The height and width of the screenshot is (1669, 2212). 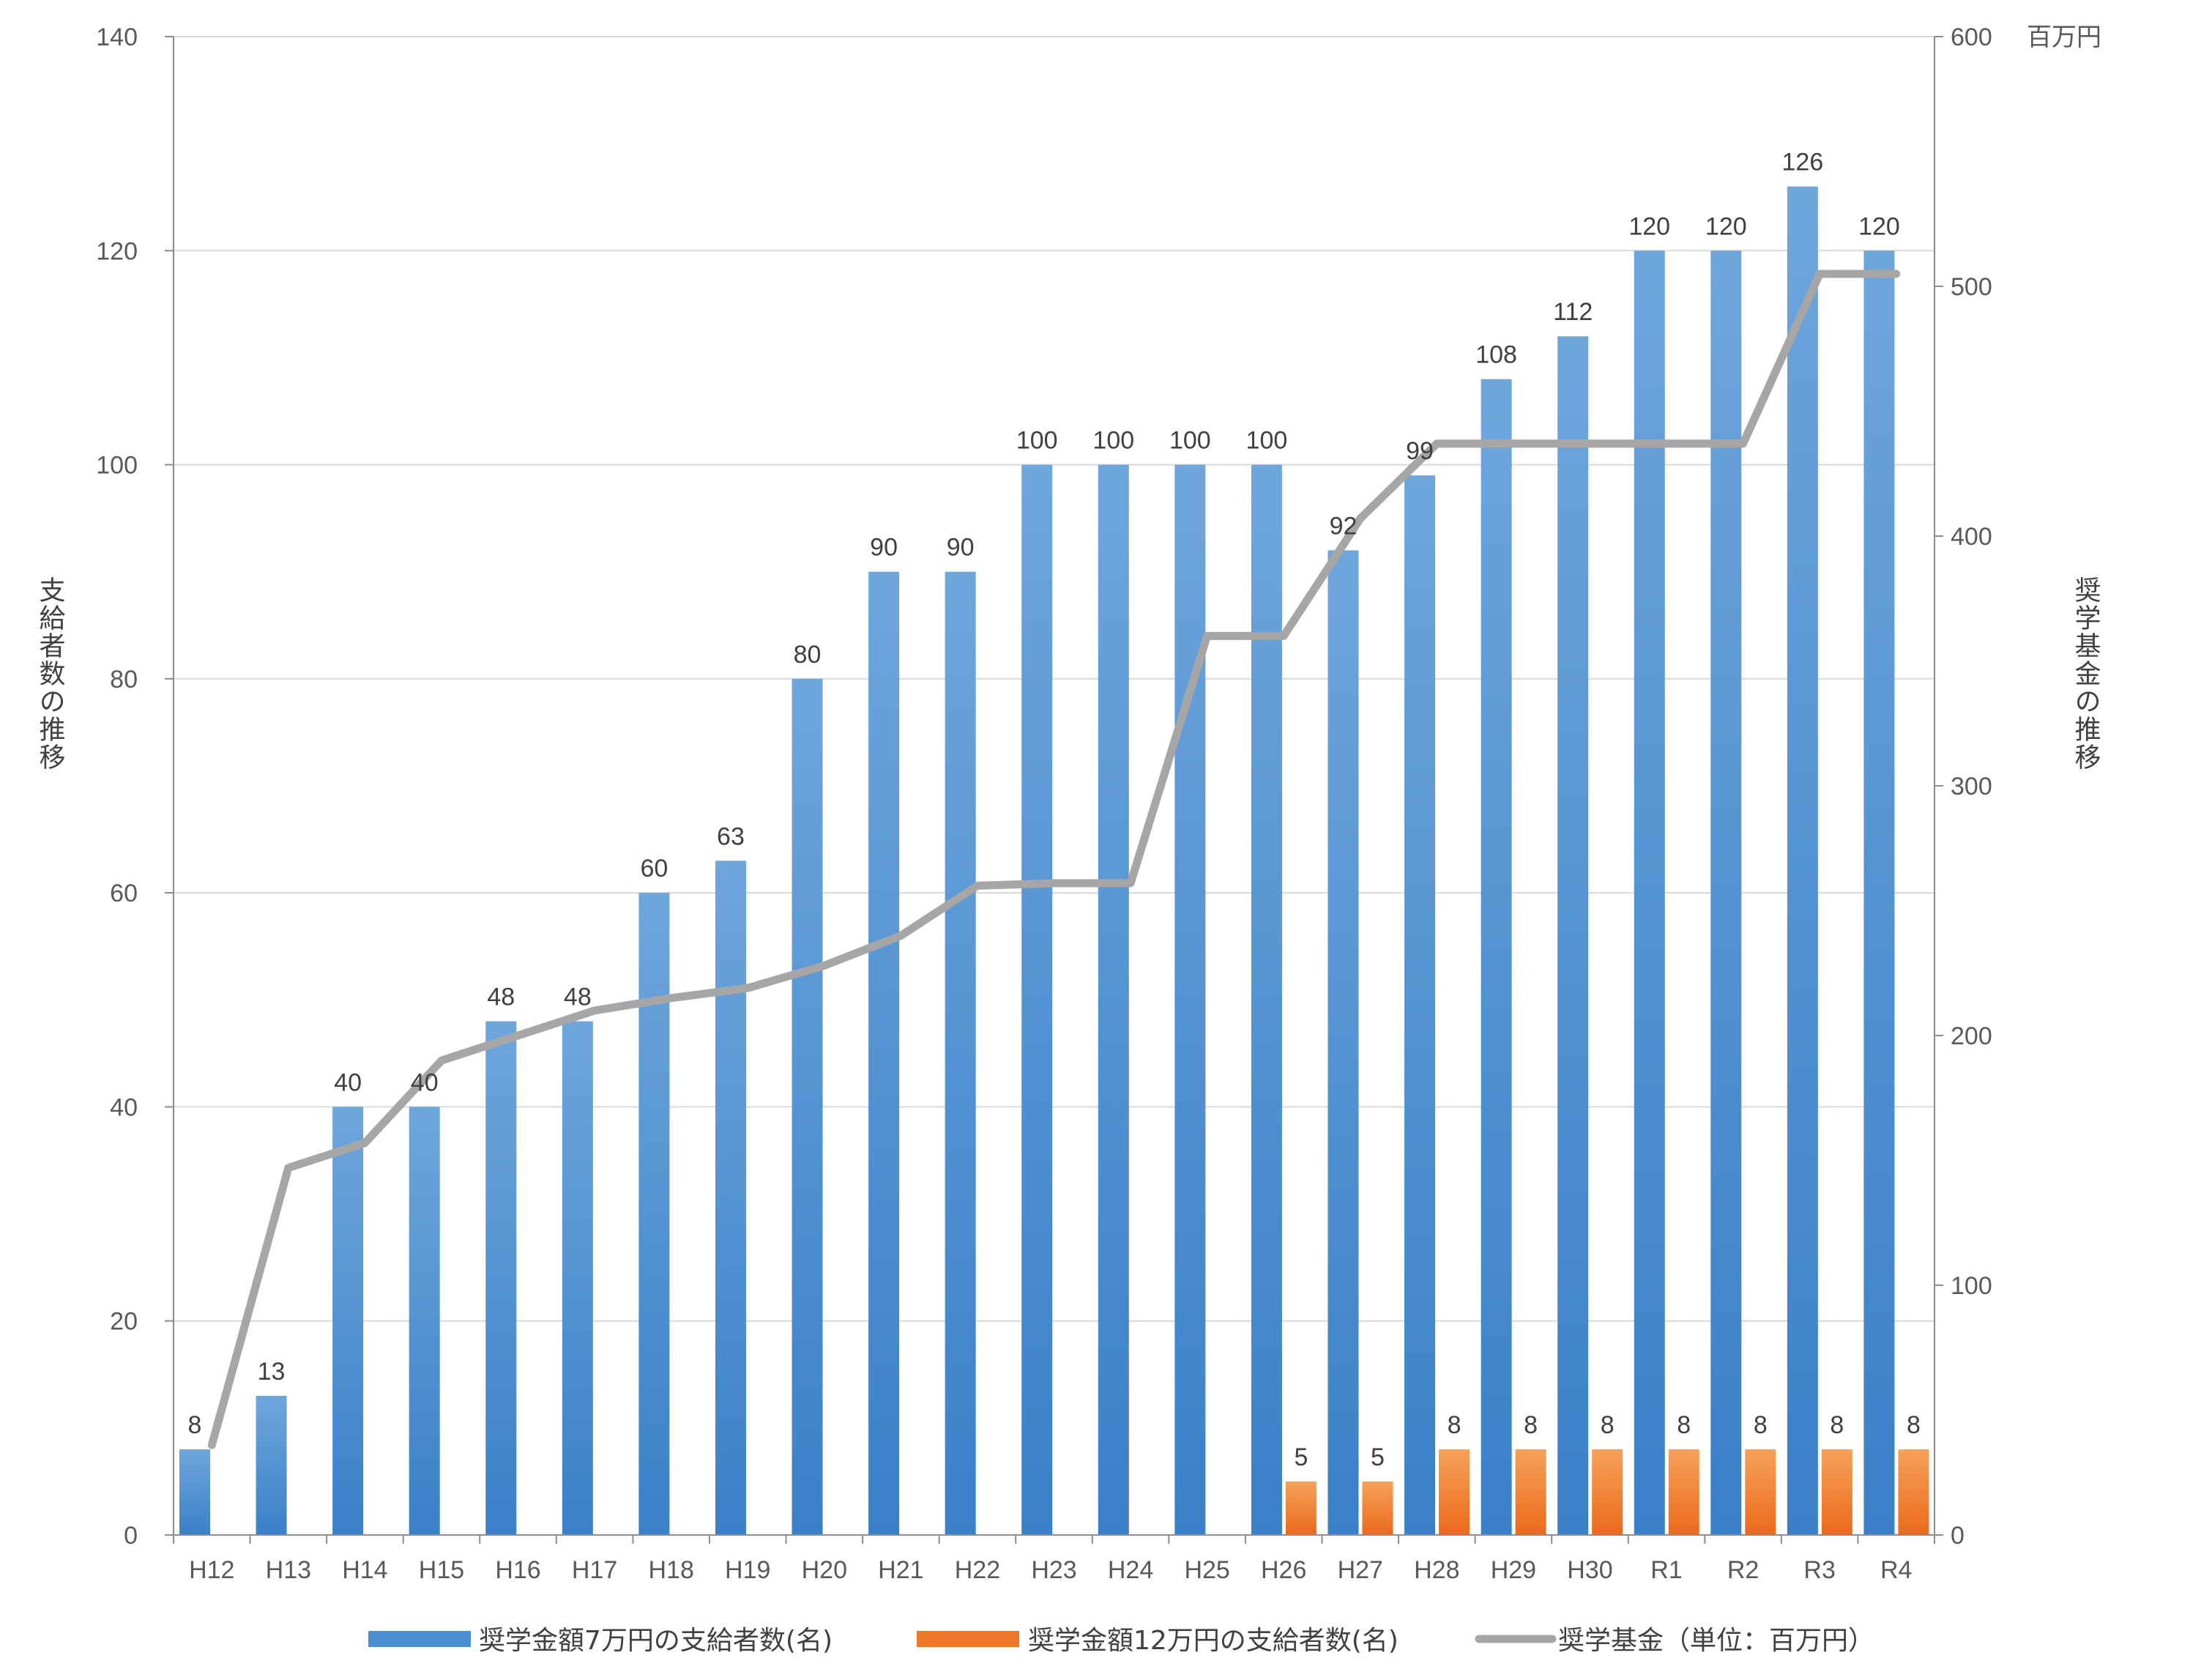 I want to click on data-label-7man-H19: 63, so click(x=731, y=836).